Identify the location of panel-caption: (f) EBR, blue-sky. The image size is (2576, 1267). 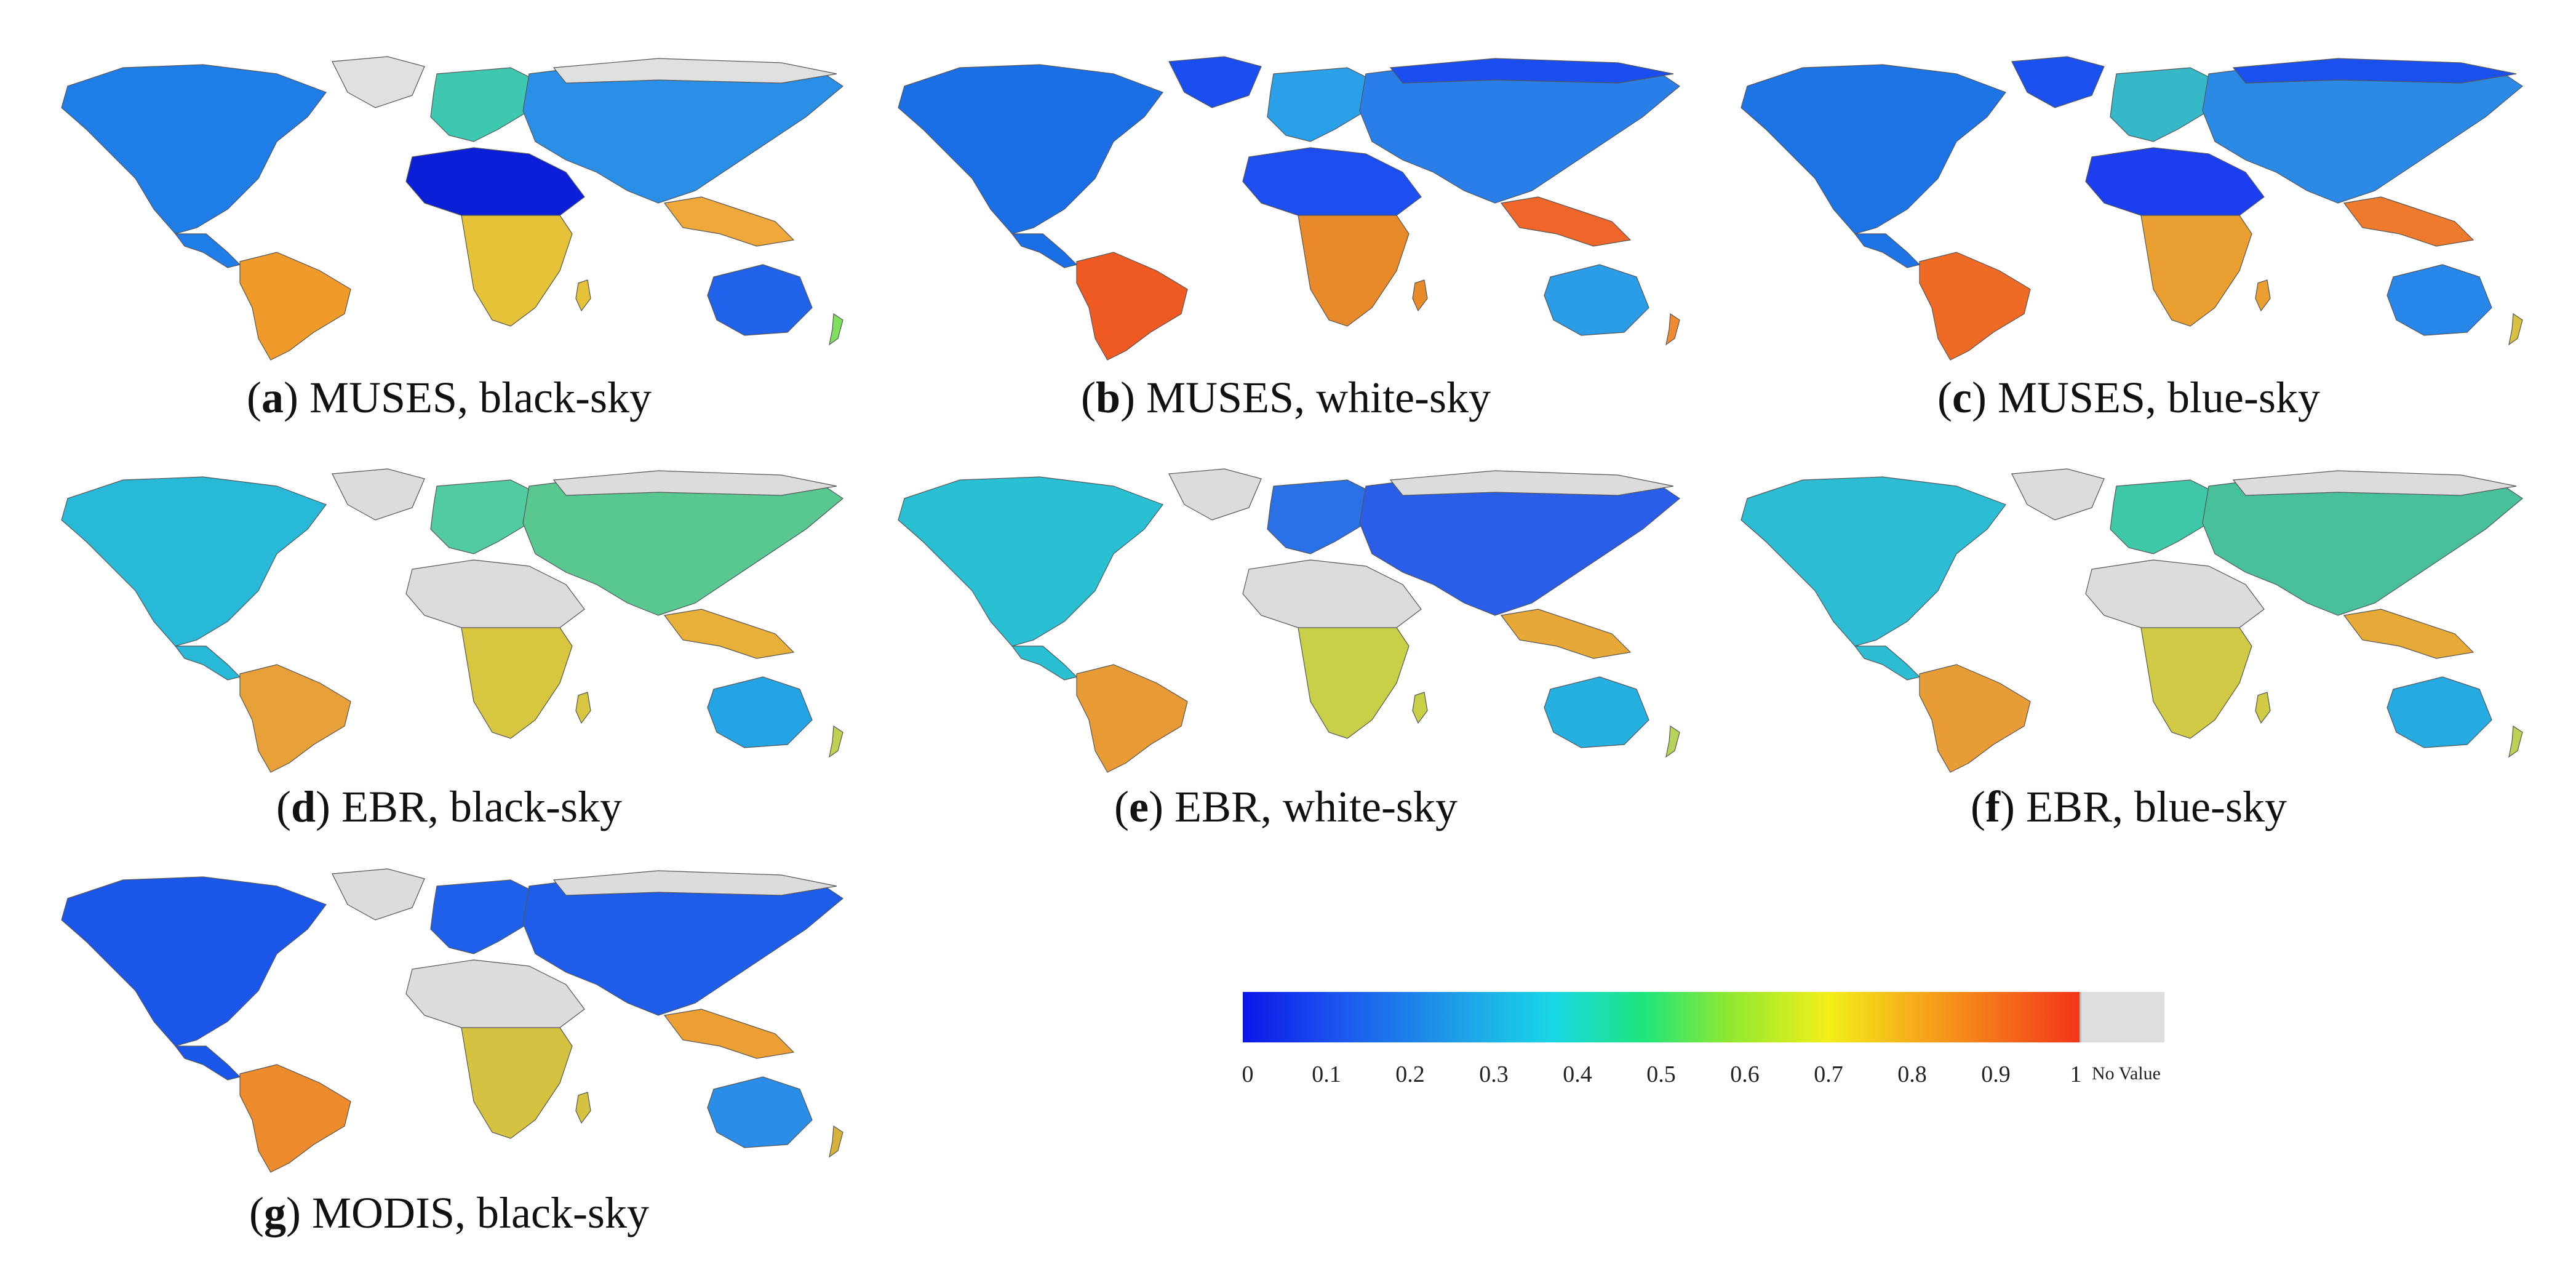
(2129, 806).